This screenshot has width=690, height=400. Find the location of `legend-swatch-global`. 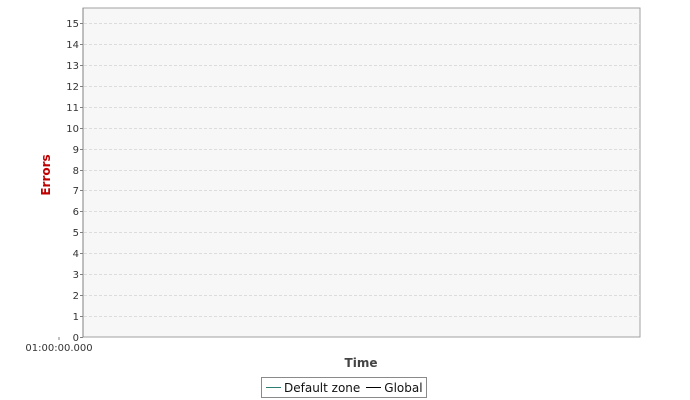

legend-swatch-global is located at coordinates (374, 387).